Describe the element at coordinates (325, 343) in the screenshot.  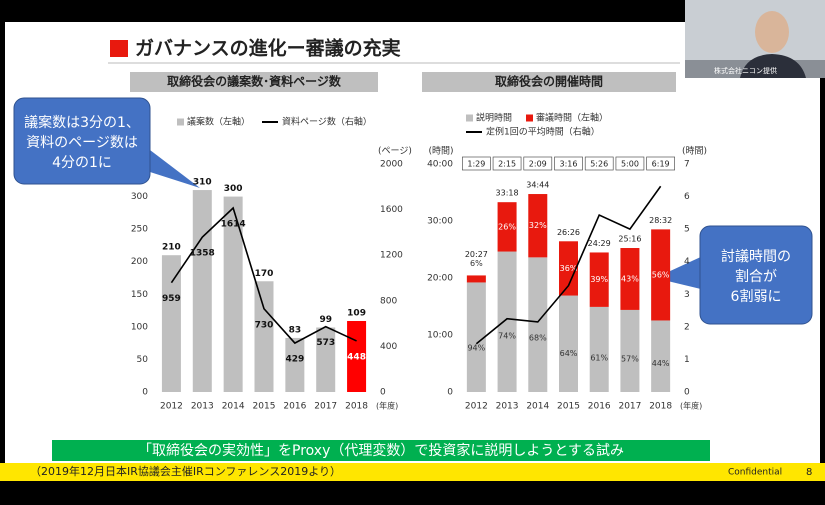
I see `value-label: 573` at that location.